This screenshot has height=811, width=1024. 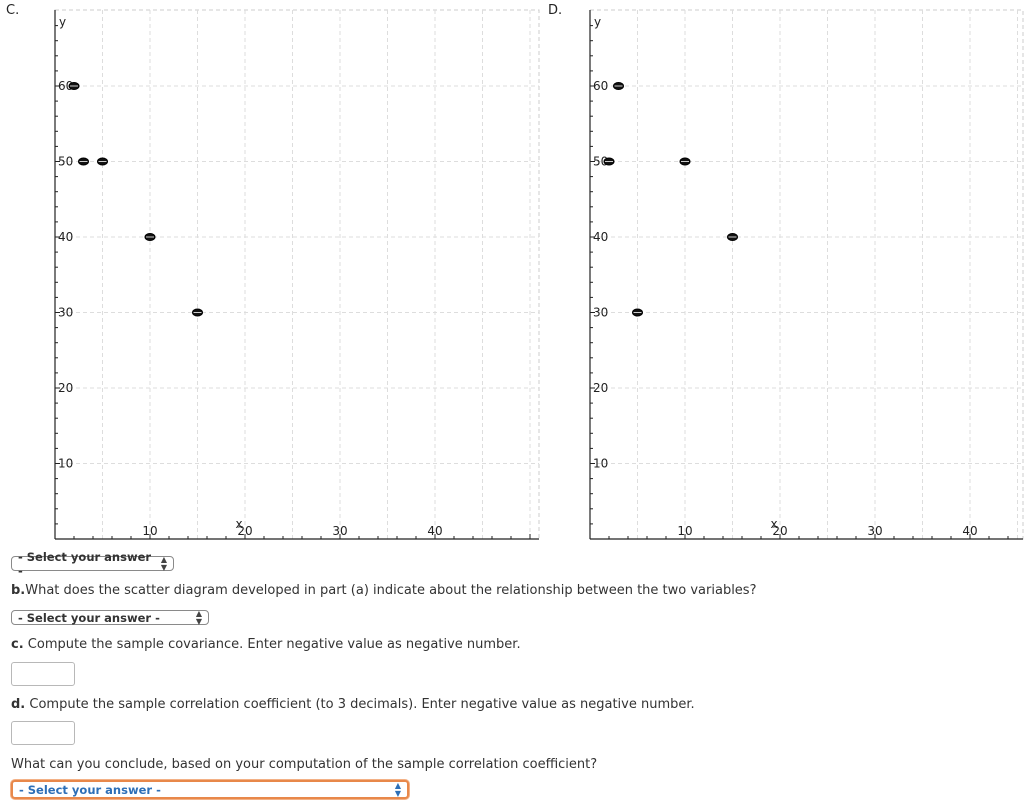 I want to click on answer-select-graph: - Select your answer - ▲ ▼, so click(x=92, y=564).